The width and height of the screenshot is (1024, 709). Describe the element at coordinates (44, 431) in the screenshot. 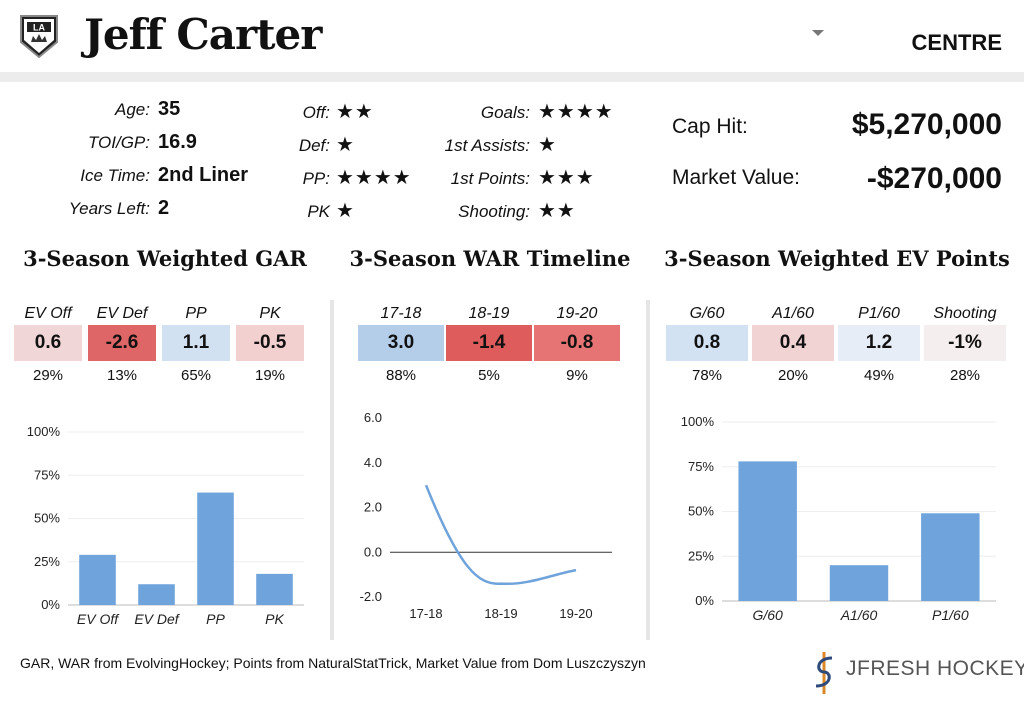

I see `gar-chart-ytick-label: 100%` at that location.